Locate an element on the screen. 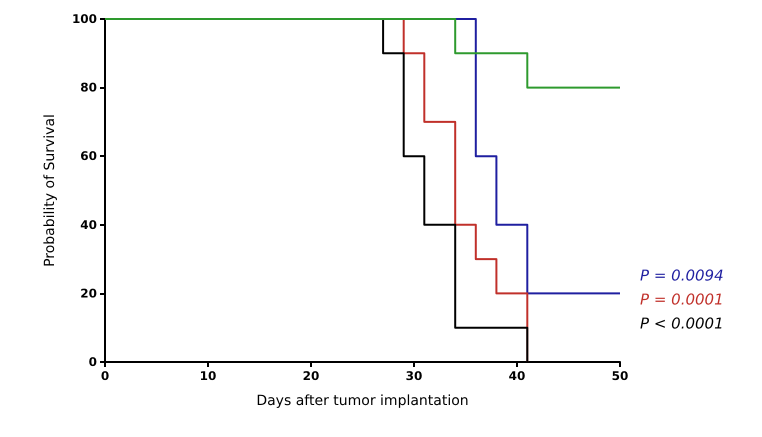 The image size is (762, 437). text: P < 0.0001 is located at coordinates (682, 323).